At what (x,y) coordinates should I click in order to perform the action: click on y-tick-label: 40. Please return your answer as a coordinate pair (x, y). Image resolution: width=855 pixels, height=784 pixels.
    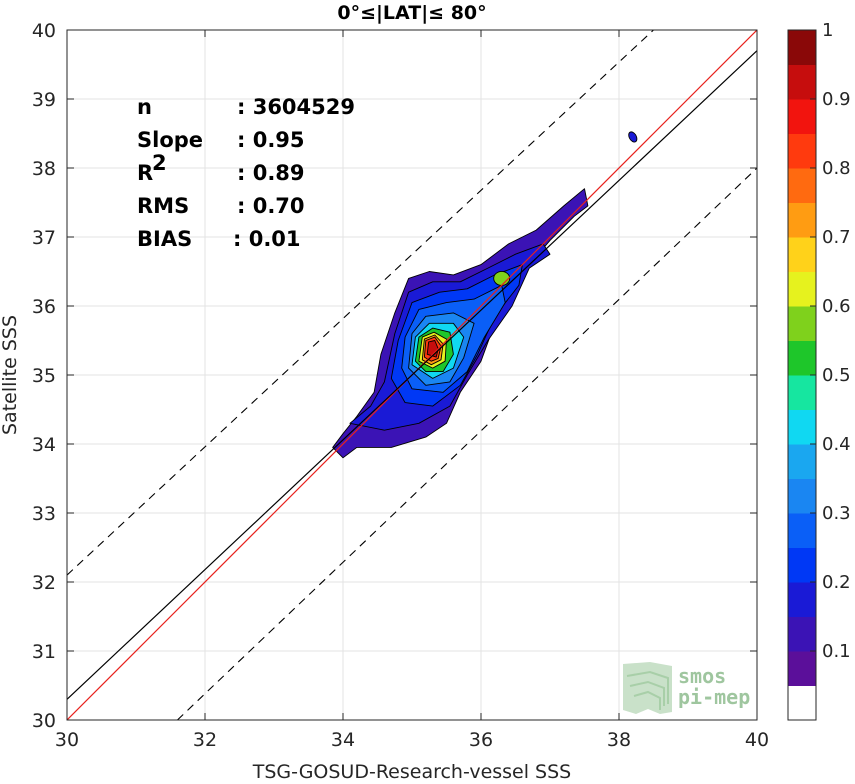
    Looking at the image, I should click on (44, 31).